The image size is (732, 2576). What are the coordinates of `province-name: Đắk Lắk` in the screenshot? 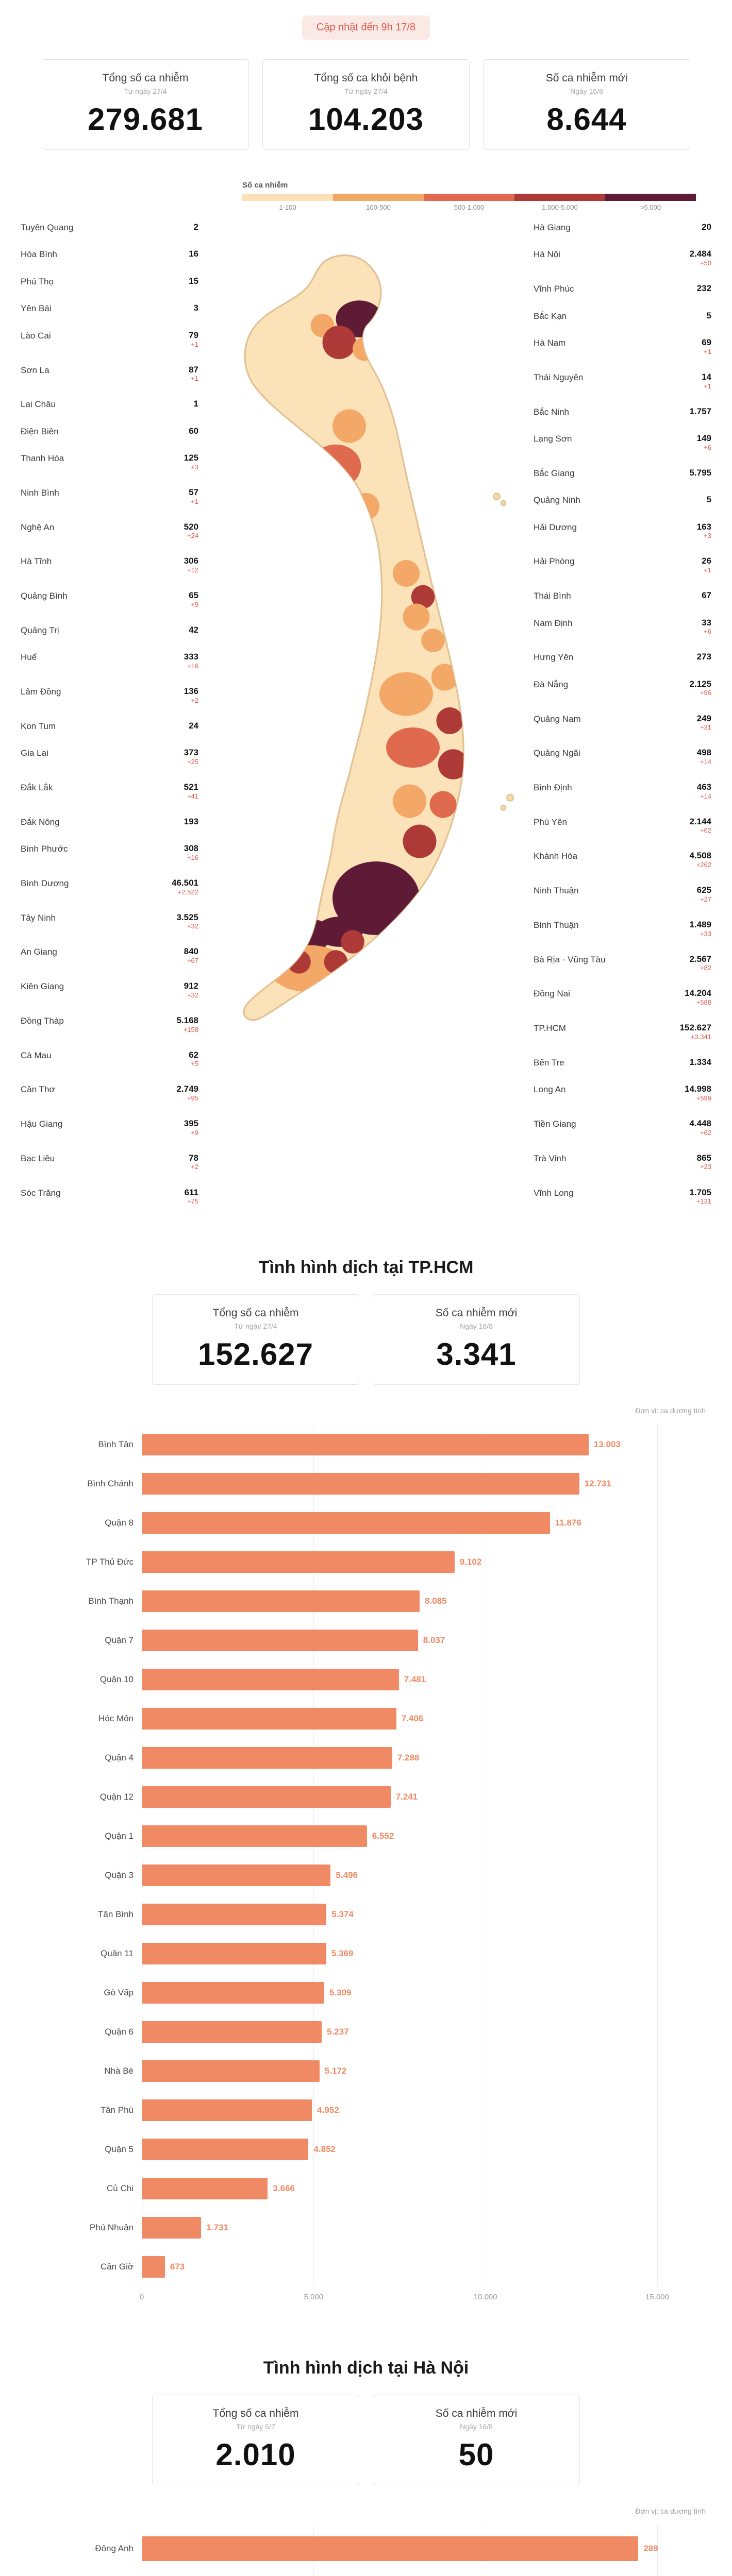 It's located at (37, 787).